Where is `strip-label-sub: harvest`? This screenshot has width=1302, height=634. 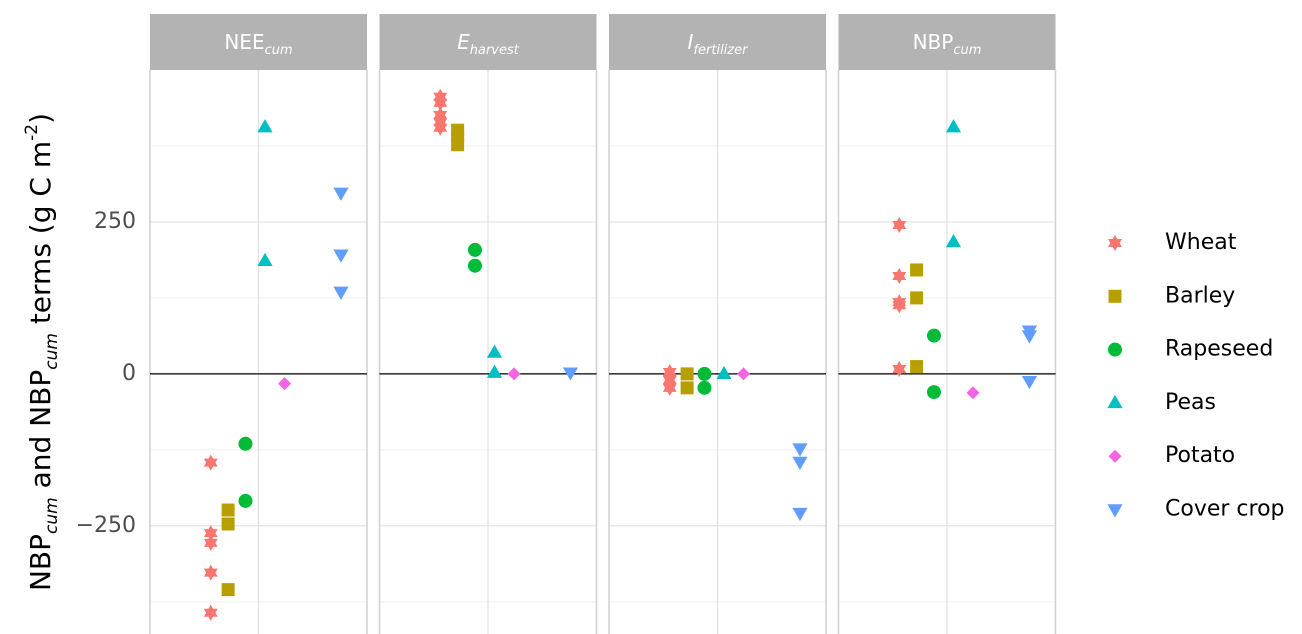
strip-label-sub: harvest is located at coordinates (495, 50).